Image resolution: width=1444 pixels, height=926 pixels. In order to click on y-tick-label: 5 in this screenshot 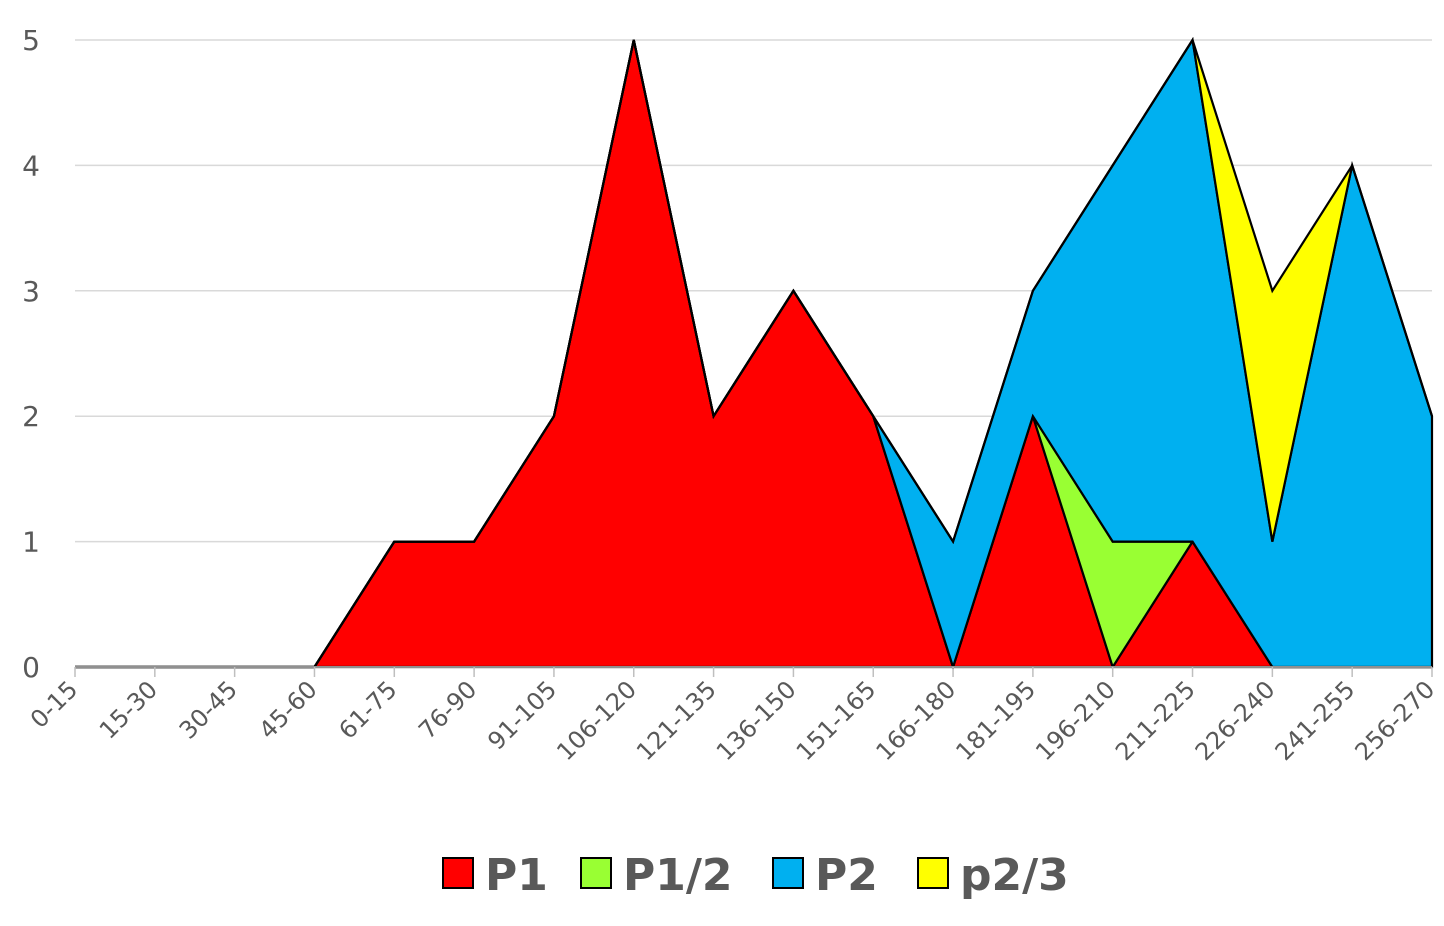, I will do `click(31, 40)`.